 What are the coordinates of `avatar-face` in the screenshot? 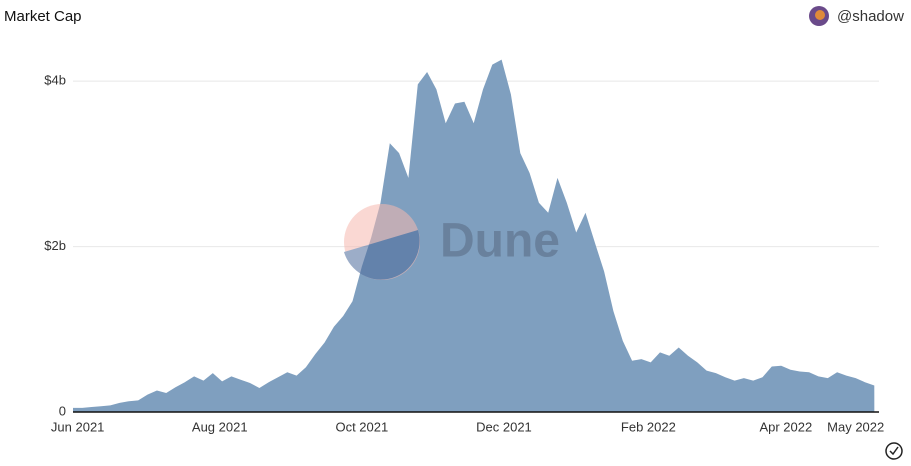 It's located at (820, 15).